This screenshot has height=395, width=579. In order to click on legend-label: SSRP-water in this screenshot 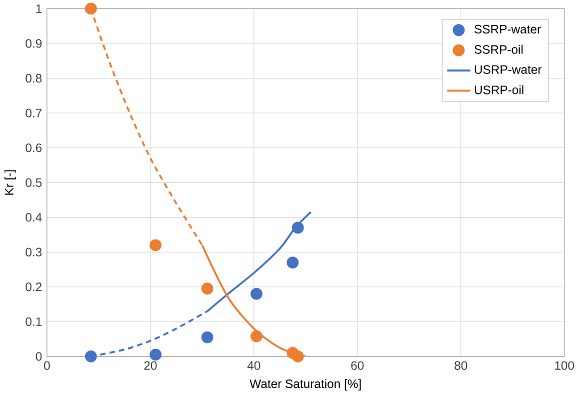, I will do `click(507, 29)`.